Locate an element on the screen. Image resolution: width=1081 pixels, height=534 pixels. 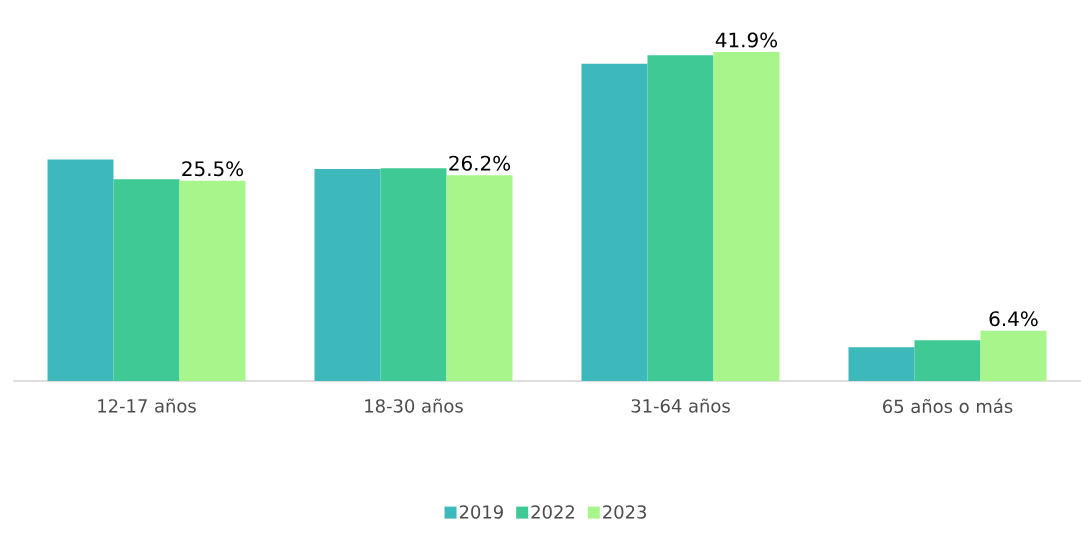
x-tick-label: 12-17 años is located at coordinates (147, 405).